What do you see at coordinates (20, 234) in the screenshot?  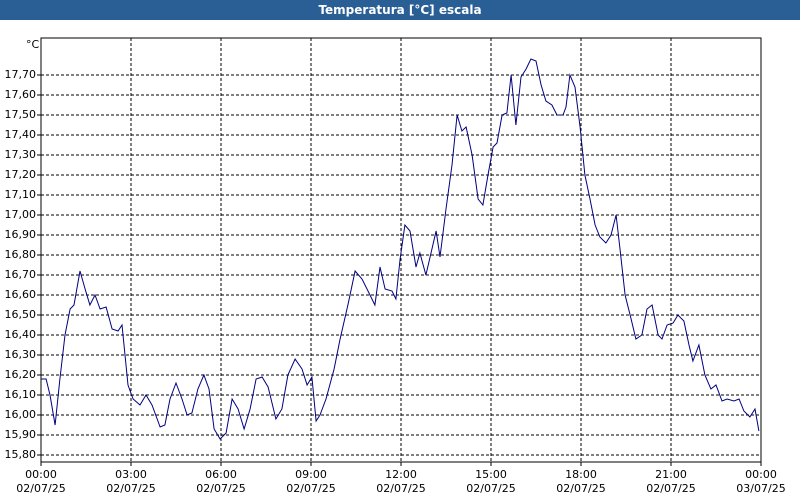 I see `y-tick-label: 16,90` at bounding box center [20, 234].